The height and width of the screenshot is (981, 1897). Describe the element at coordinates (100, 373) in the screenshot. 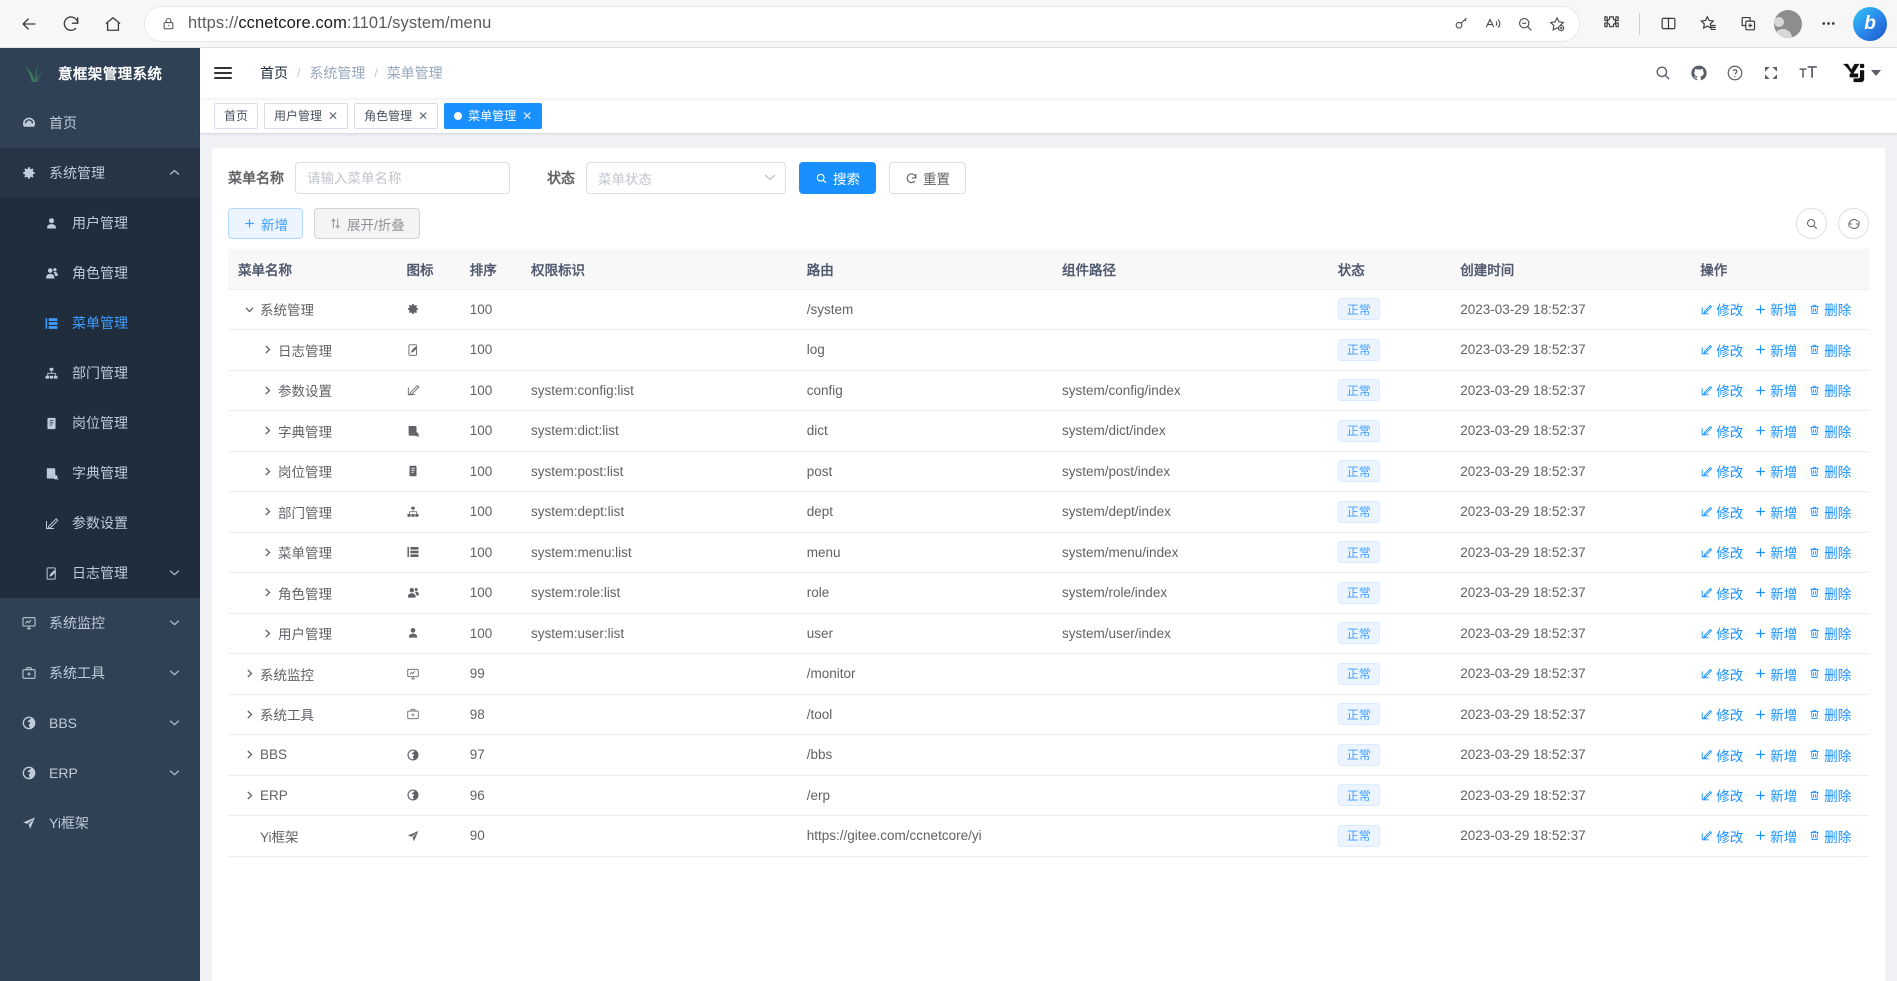

I see `sidebar-item-dept: 部门管理` at that location.